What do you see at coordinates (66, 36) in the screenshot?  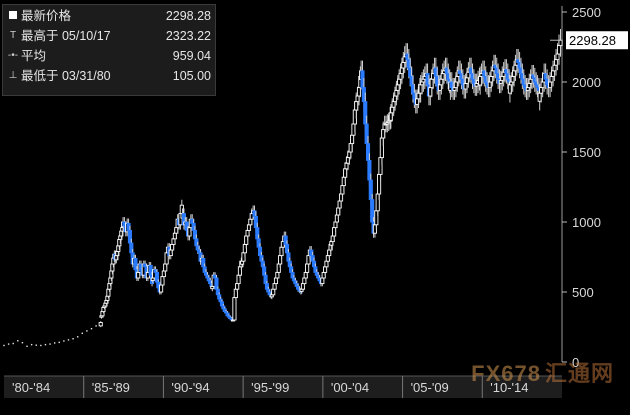 I see `legend-label: 最高于 05/10/17` at bounding box center [66, 36].